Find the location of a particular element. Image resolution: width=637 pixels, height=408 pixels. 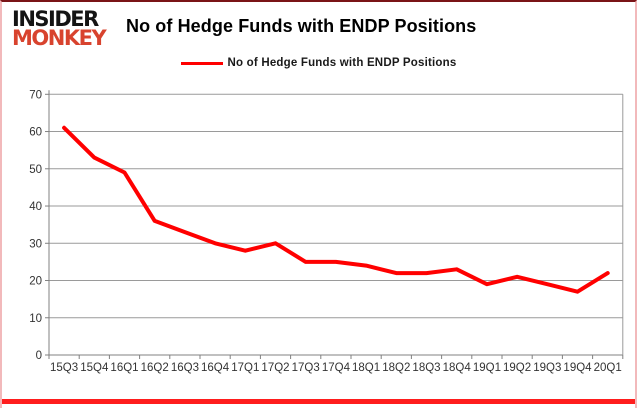

insider-monkey-logo: INSIDER MONKEY is located at coordinates (68, 29).